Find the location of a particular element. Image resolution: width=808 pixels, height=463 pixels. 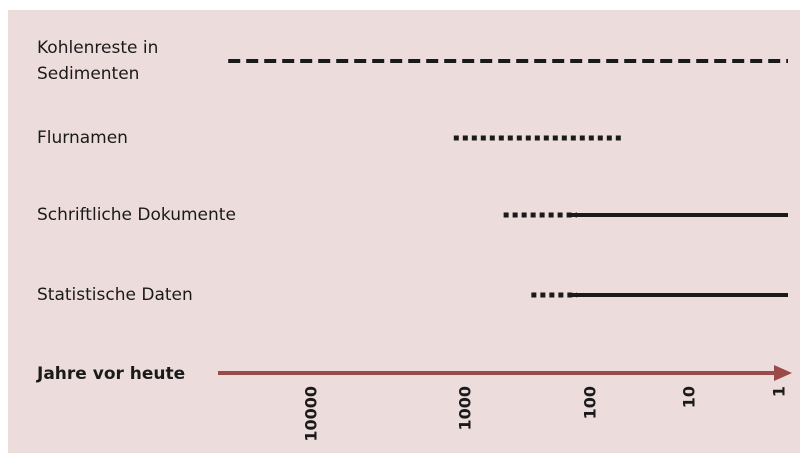

axis-arrow is located at coordinates (783, 373).